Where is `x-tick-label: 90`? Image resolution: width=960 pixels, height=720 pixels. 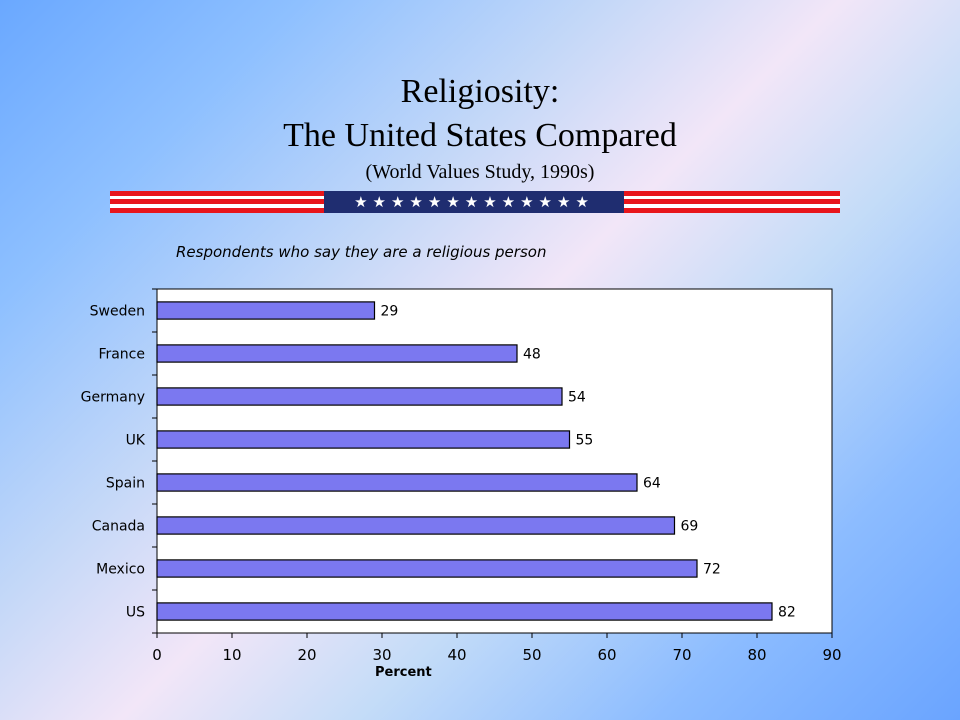 x-tick-label: 90 is located at coordinates (831, 655).